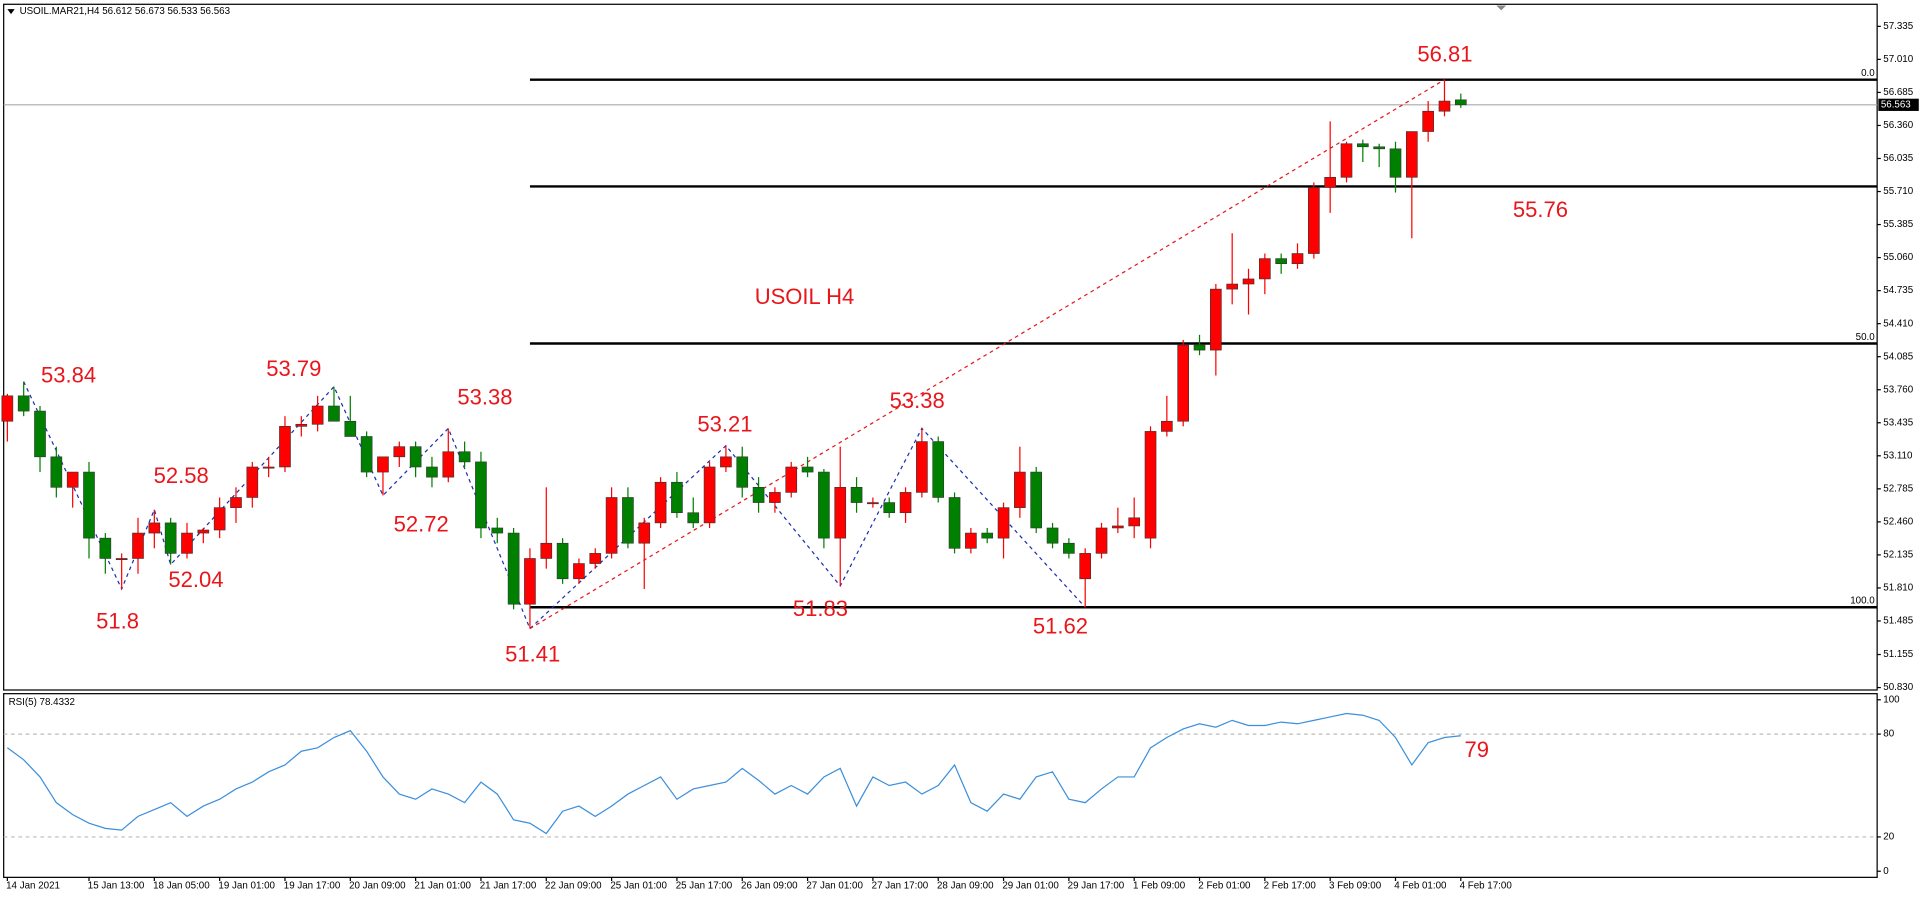 This screenshot has width=1920, height=900. What do you see at coordinates (1096, 886) in the screenshot?
I see `x-tick-label: 29 Jan 17:00` at bounding box center [1096, 886].